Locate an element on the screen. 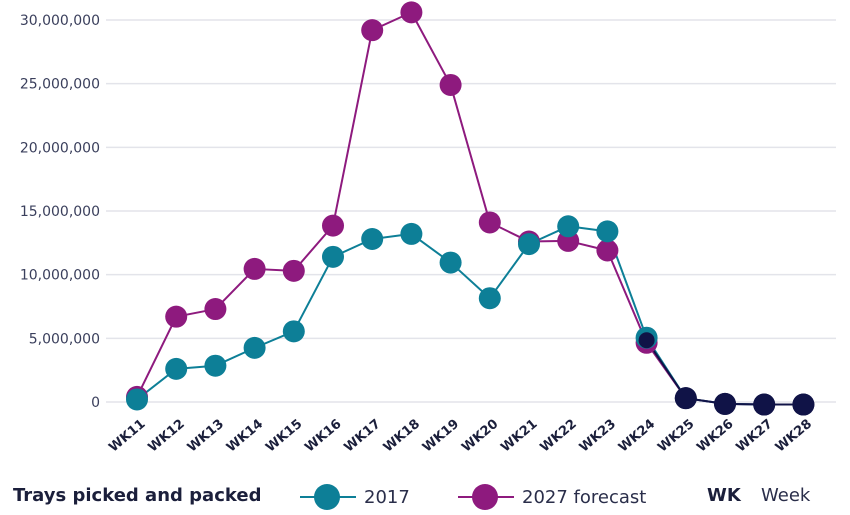 The width and height of the screenshot is (850, 515). legend-item-2017: 2017 is located at coordinates (355, 497).